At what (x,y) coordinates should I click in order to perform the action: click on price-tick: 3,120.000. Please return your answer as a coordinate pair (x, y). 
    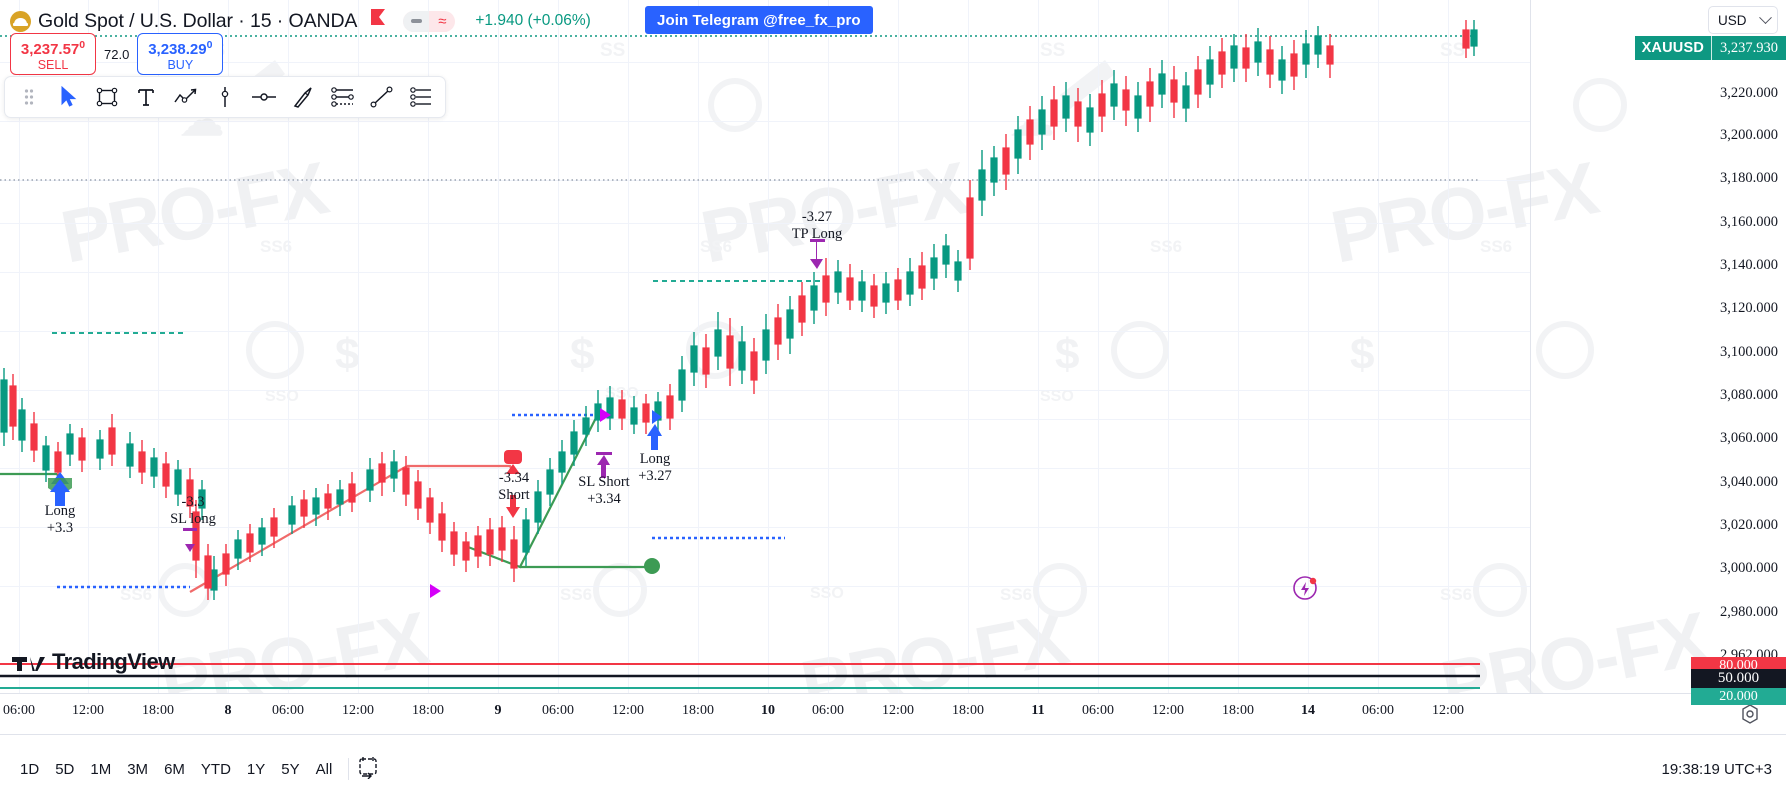
    Looking at the image, I should click on (1749, 308).